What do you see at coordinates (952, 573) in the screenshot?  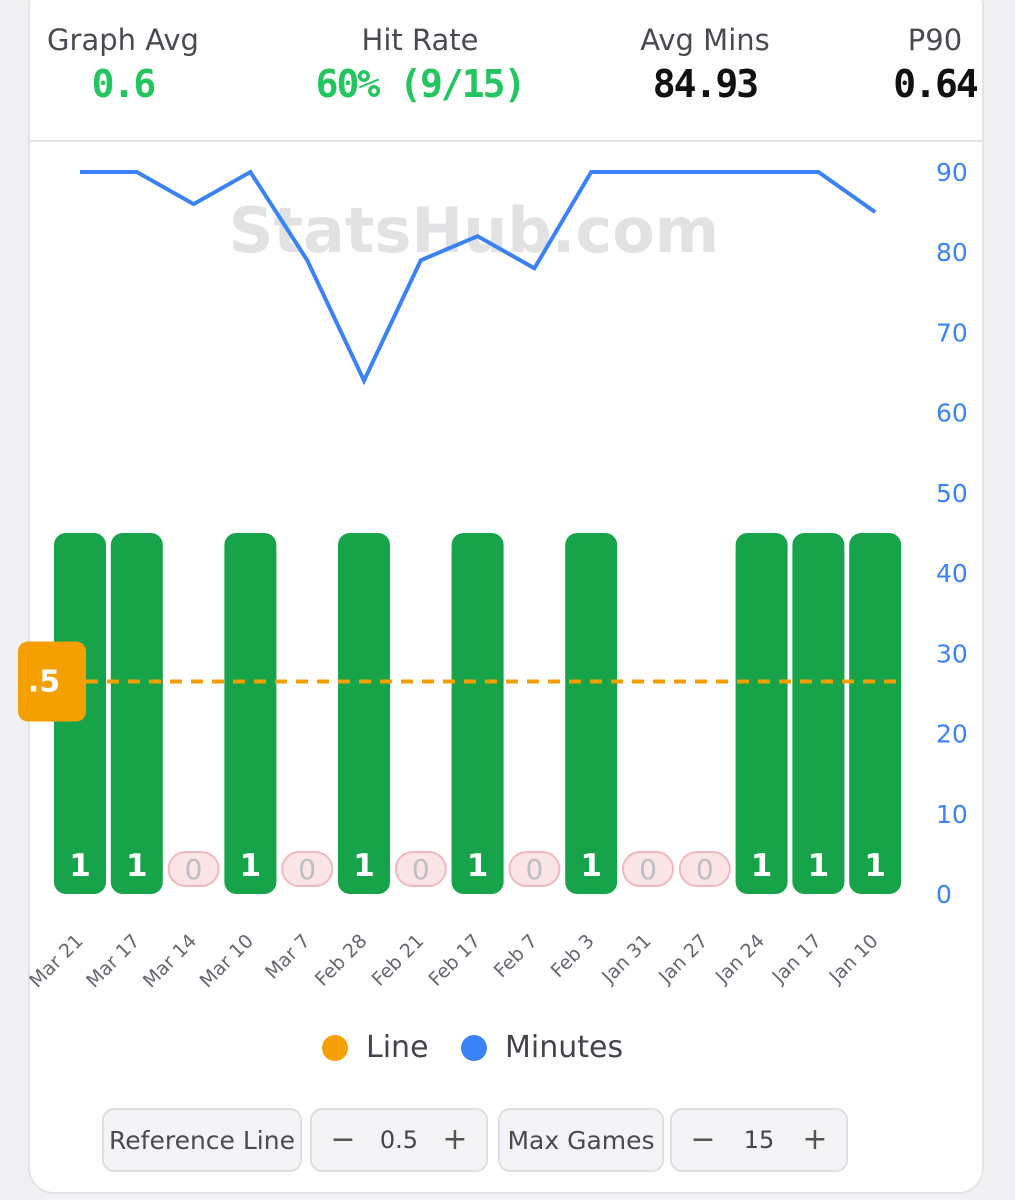 I see `right-axis-tick: 40` at bounding box center [952, 573].